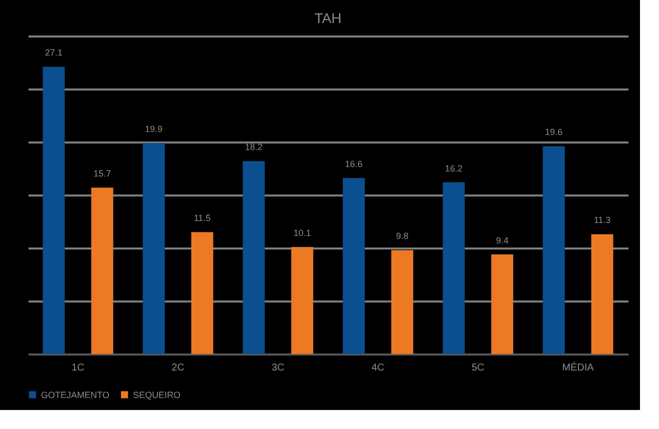 The height and width of the screenshot is (429, 659). Describe the element at coordinates (278, 368) in the screenshot. I see `x-tick-label: 3C` at that location.